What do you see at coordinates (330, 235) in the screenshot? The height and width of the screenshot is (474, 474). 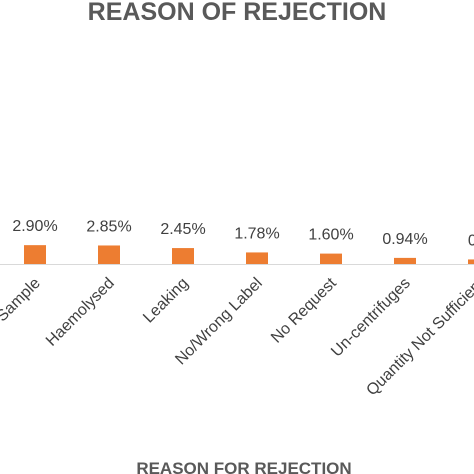 I see `data-label-5: 1.60%` at bounding box center [330, 235].